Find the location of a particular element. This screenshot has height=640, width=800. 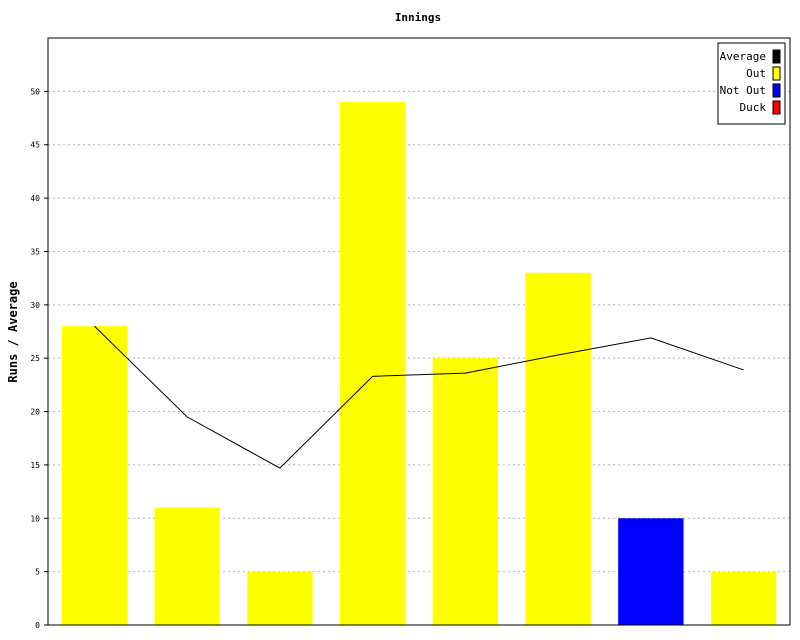

legend: Average Out Not Out Duck is located at coordinates (751, 83).